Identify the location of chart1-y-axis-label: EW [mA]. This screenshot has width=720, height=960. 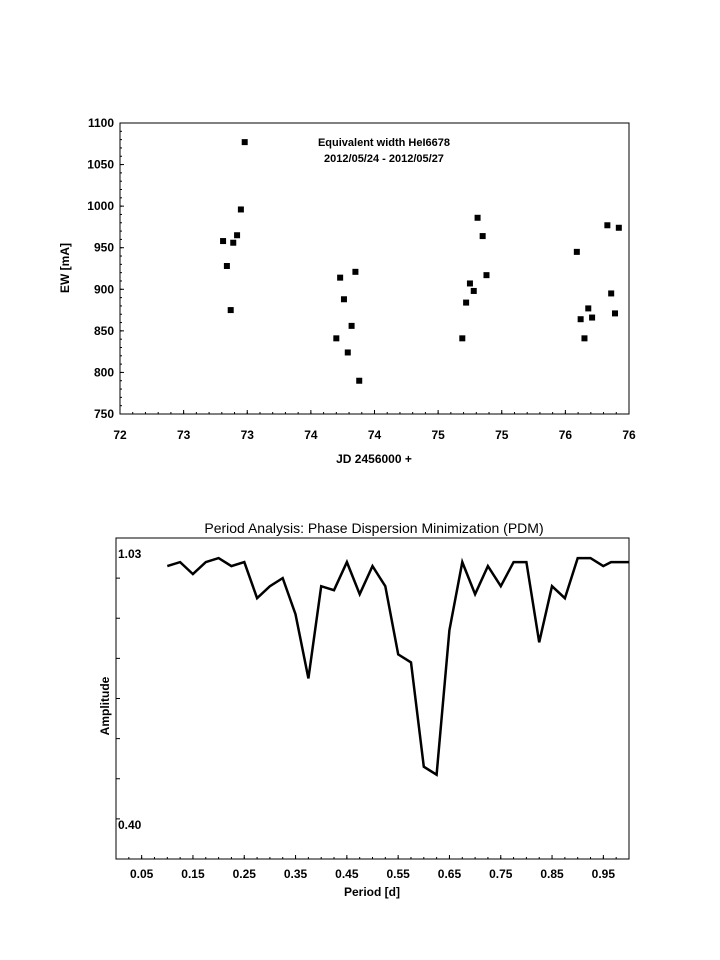
(65, 268).